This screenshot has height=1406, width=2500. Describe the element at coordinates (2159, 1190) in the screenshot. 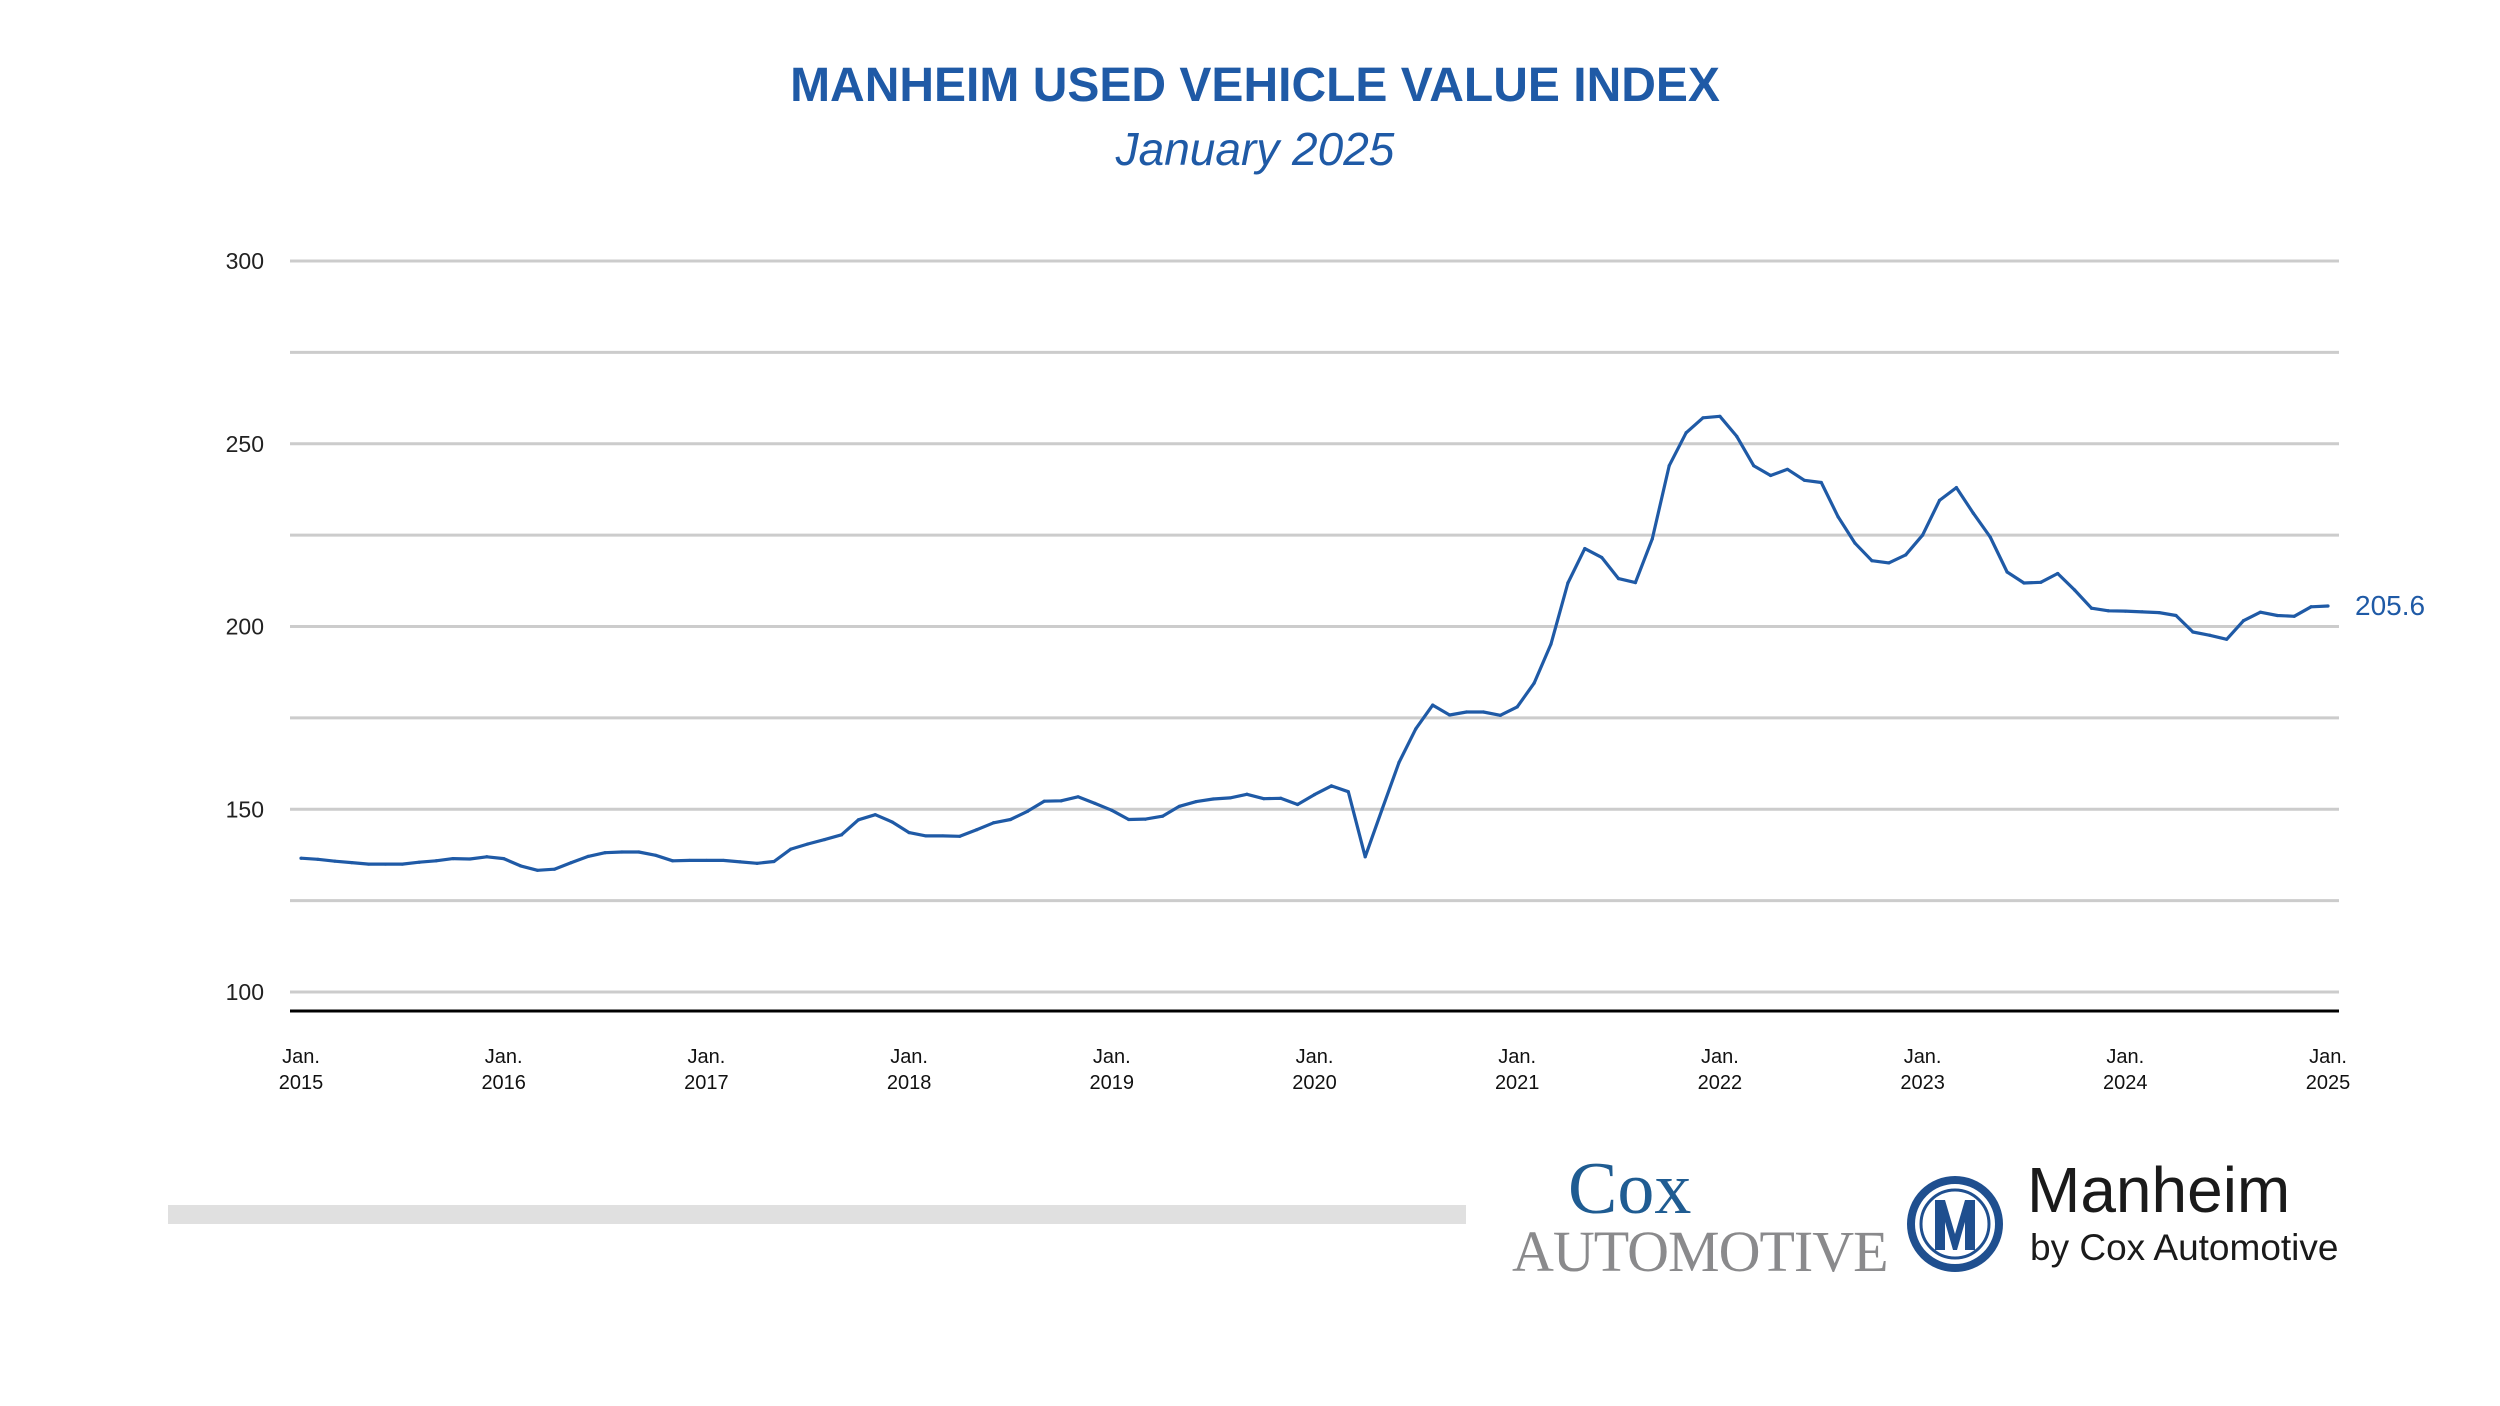

I see `manheim-logo-name: Manheim` at that location.